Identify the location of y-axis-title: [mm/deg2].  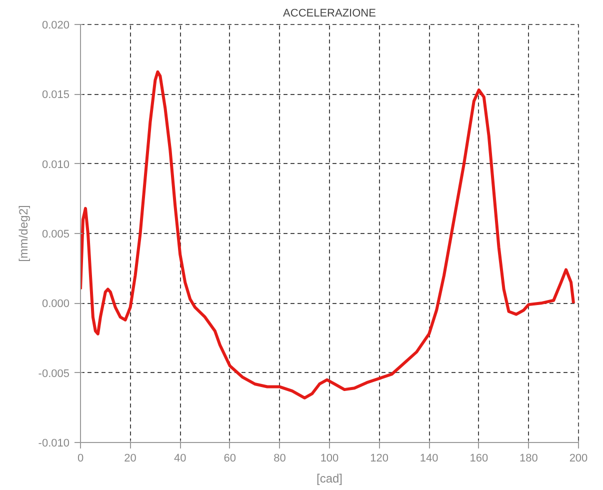
(23, 233).